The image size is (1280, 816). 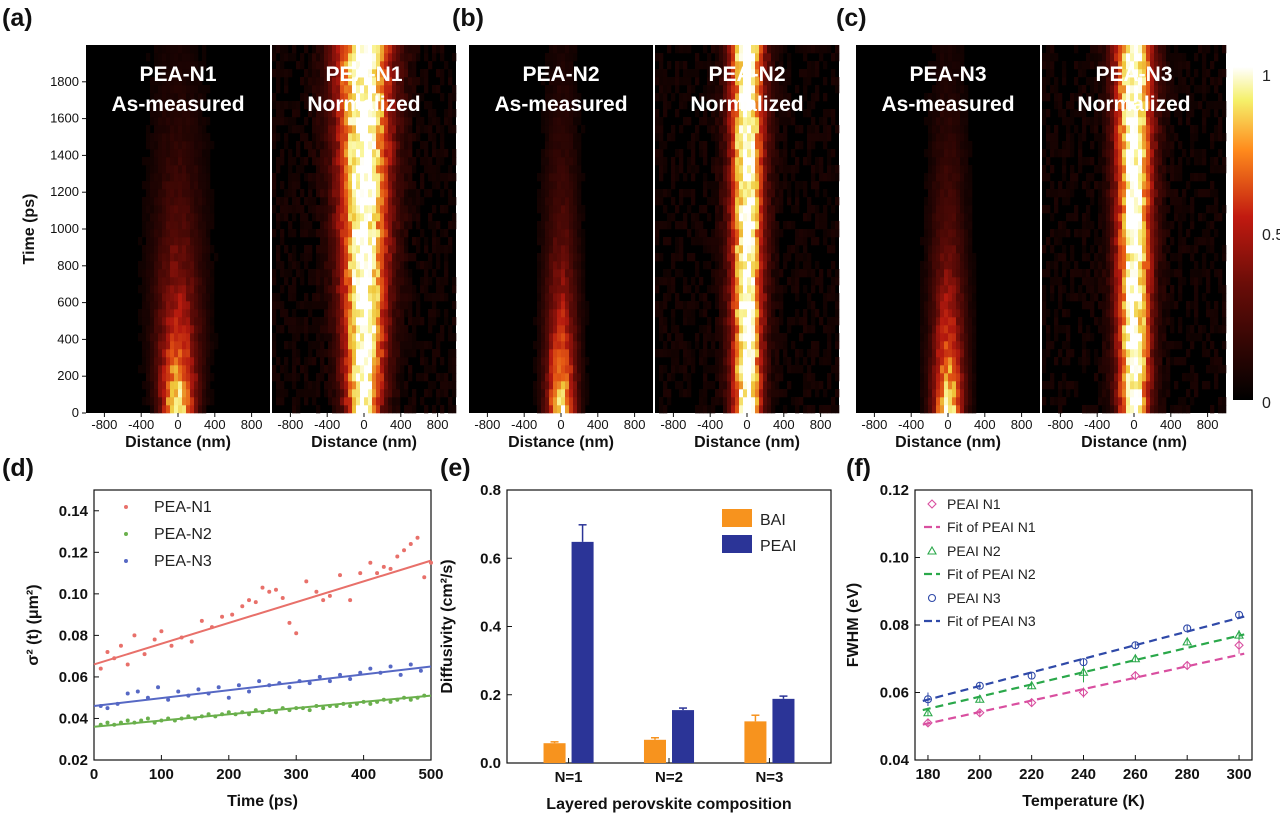 What do you see at coordinates (947, 424) in the screenshot?
I see `x-tick-label: 0` at bounding box center [947, 424].